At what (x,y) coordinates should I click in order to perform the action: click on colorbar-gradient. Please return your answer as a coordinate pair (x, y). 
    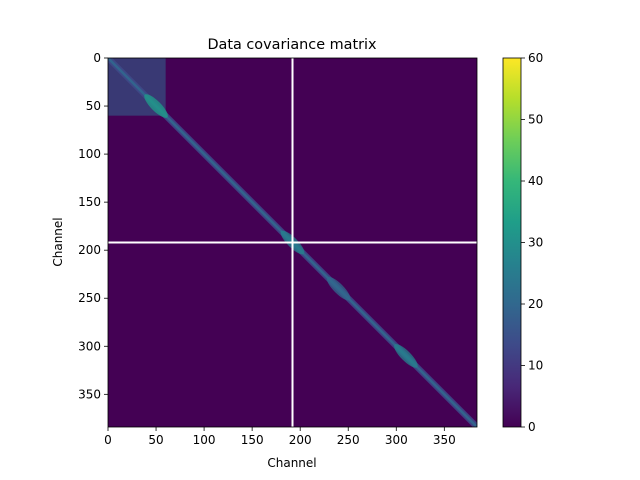
    Looking at the image, I should click on (512, 242).